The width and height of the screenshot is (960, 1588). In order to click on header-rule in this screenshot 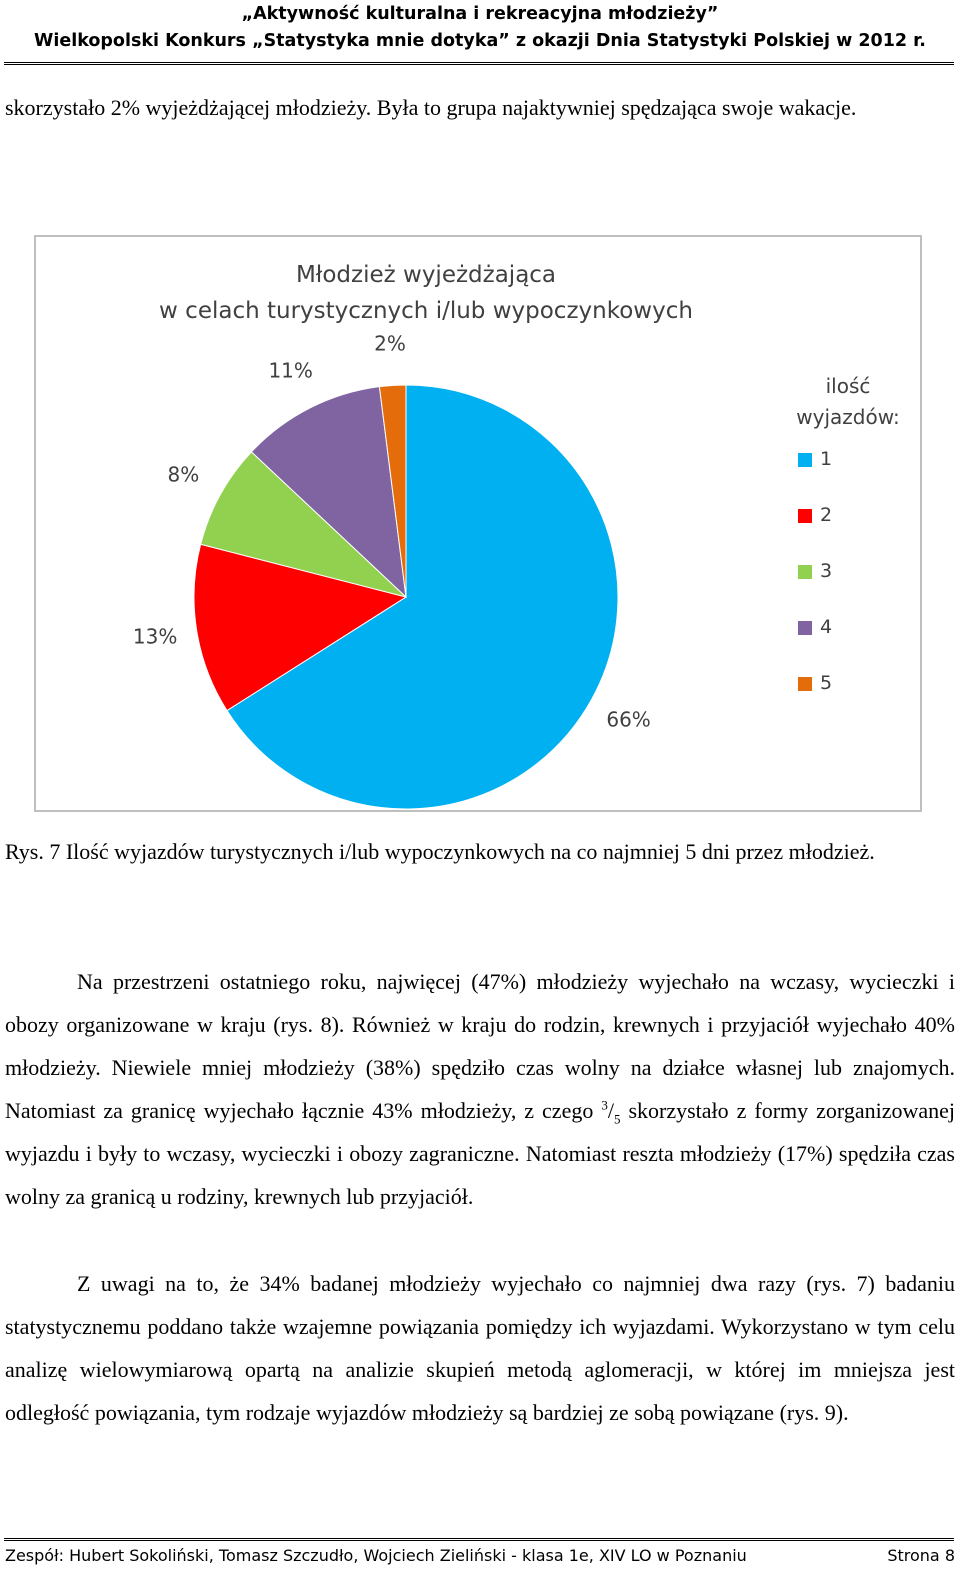, I will do `click(479, 63)`.